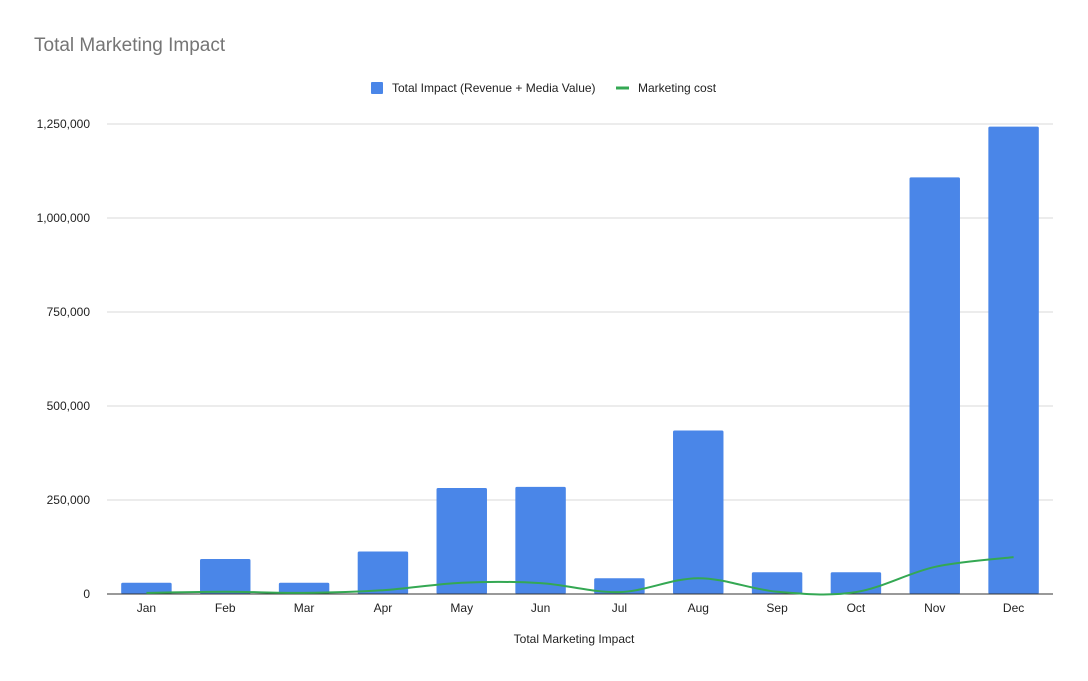  What do you see at coordinates (69, 312) in the screenshot?
I see `y-tick-label: 750,000` at bounding box center [69, 312].